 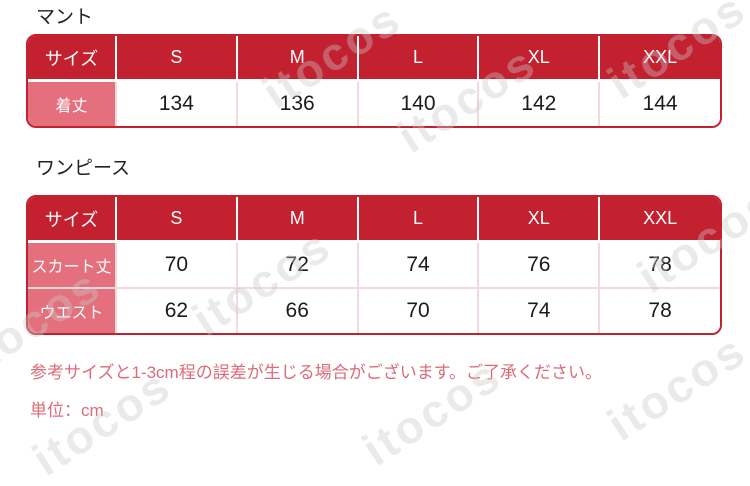 I want to click on measurement-value: 136, so click(x=296, y=103).